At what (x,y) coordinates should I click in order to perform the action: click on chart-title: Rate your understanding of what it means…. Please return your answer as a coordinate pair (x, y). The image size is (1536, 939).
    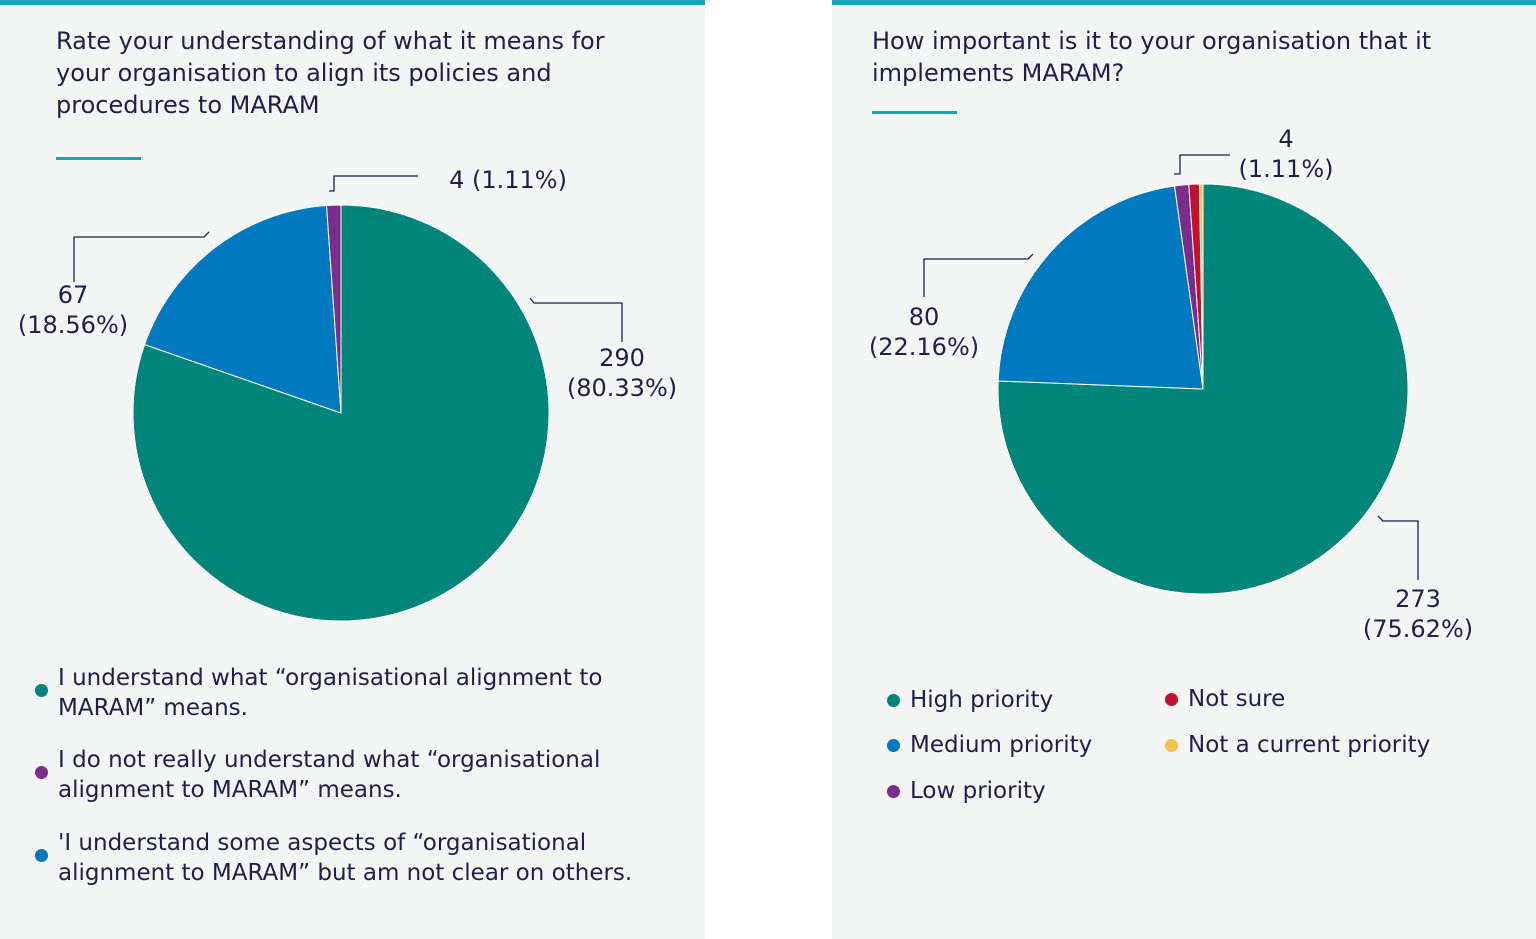
    Looking at the image, I should click on (330, 73).